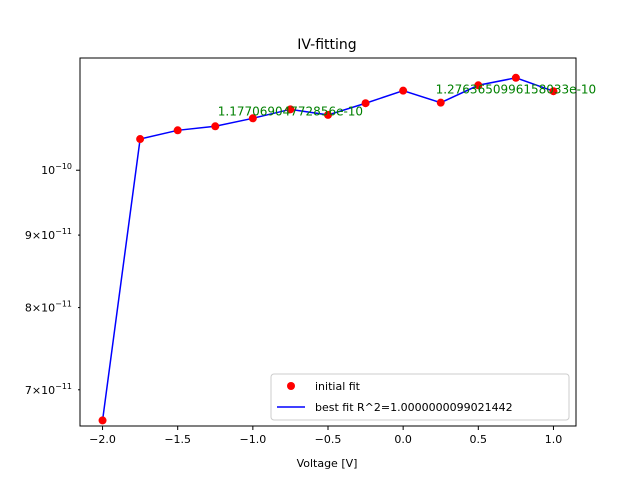  Describe the element at coordinates (554, 439) in the screenshot. I see `x-tick-label: 1.0` at that location.